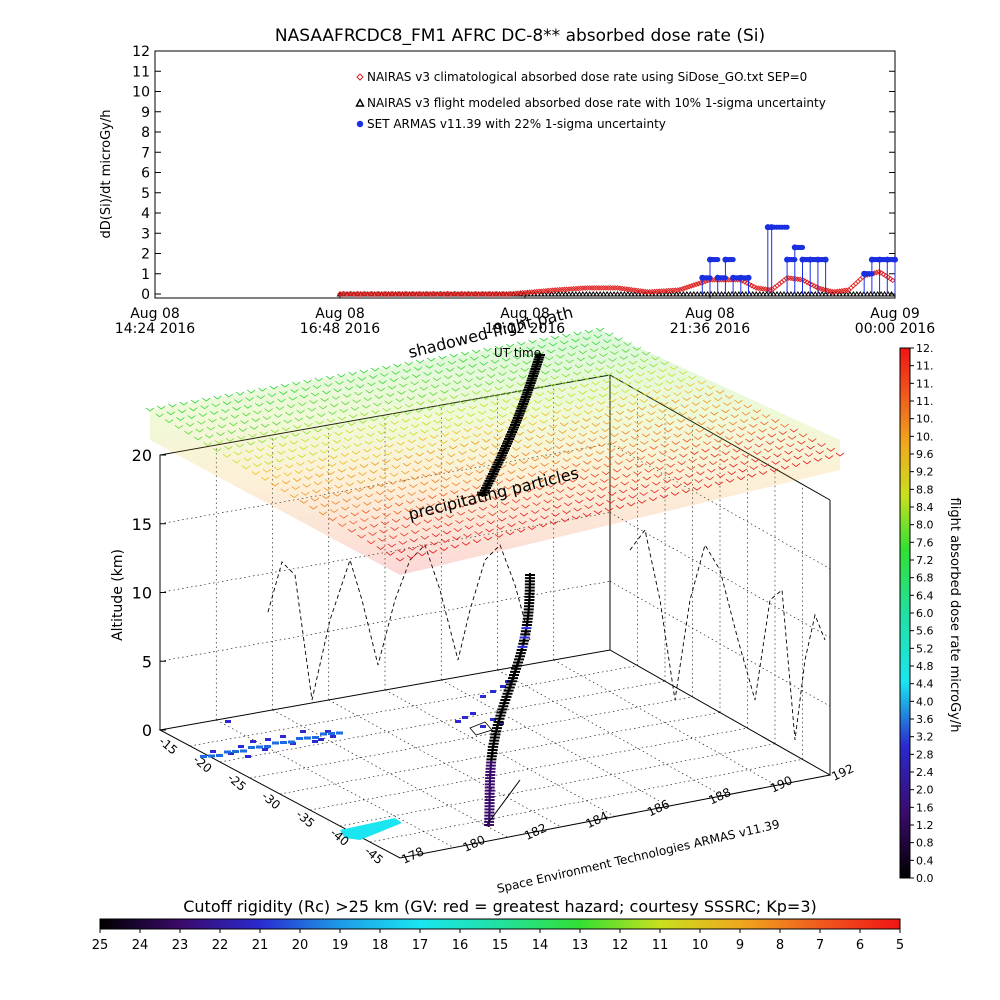 The height and width of the screenshot is (1000, 1000). Describe the element at coordinates (495, 469) in the screenshot. I see `flight-path-marker` at that location.